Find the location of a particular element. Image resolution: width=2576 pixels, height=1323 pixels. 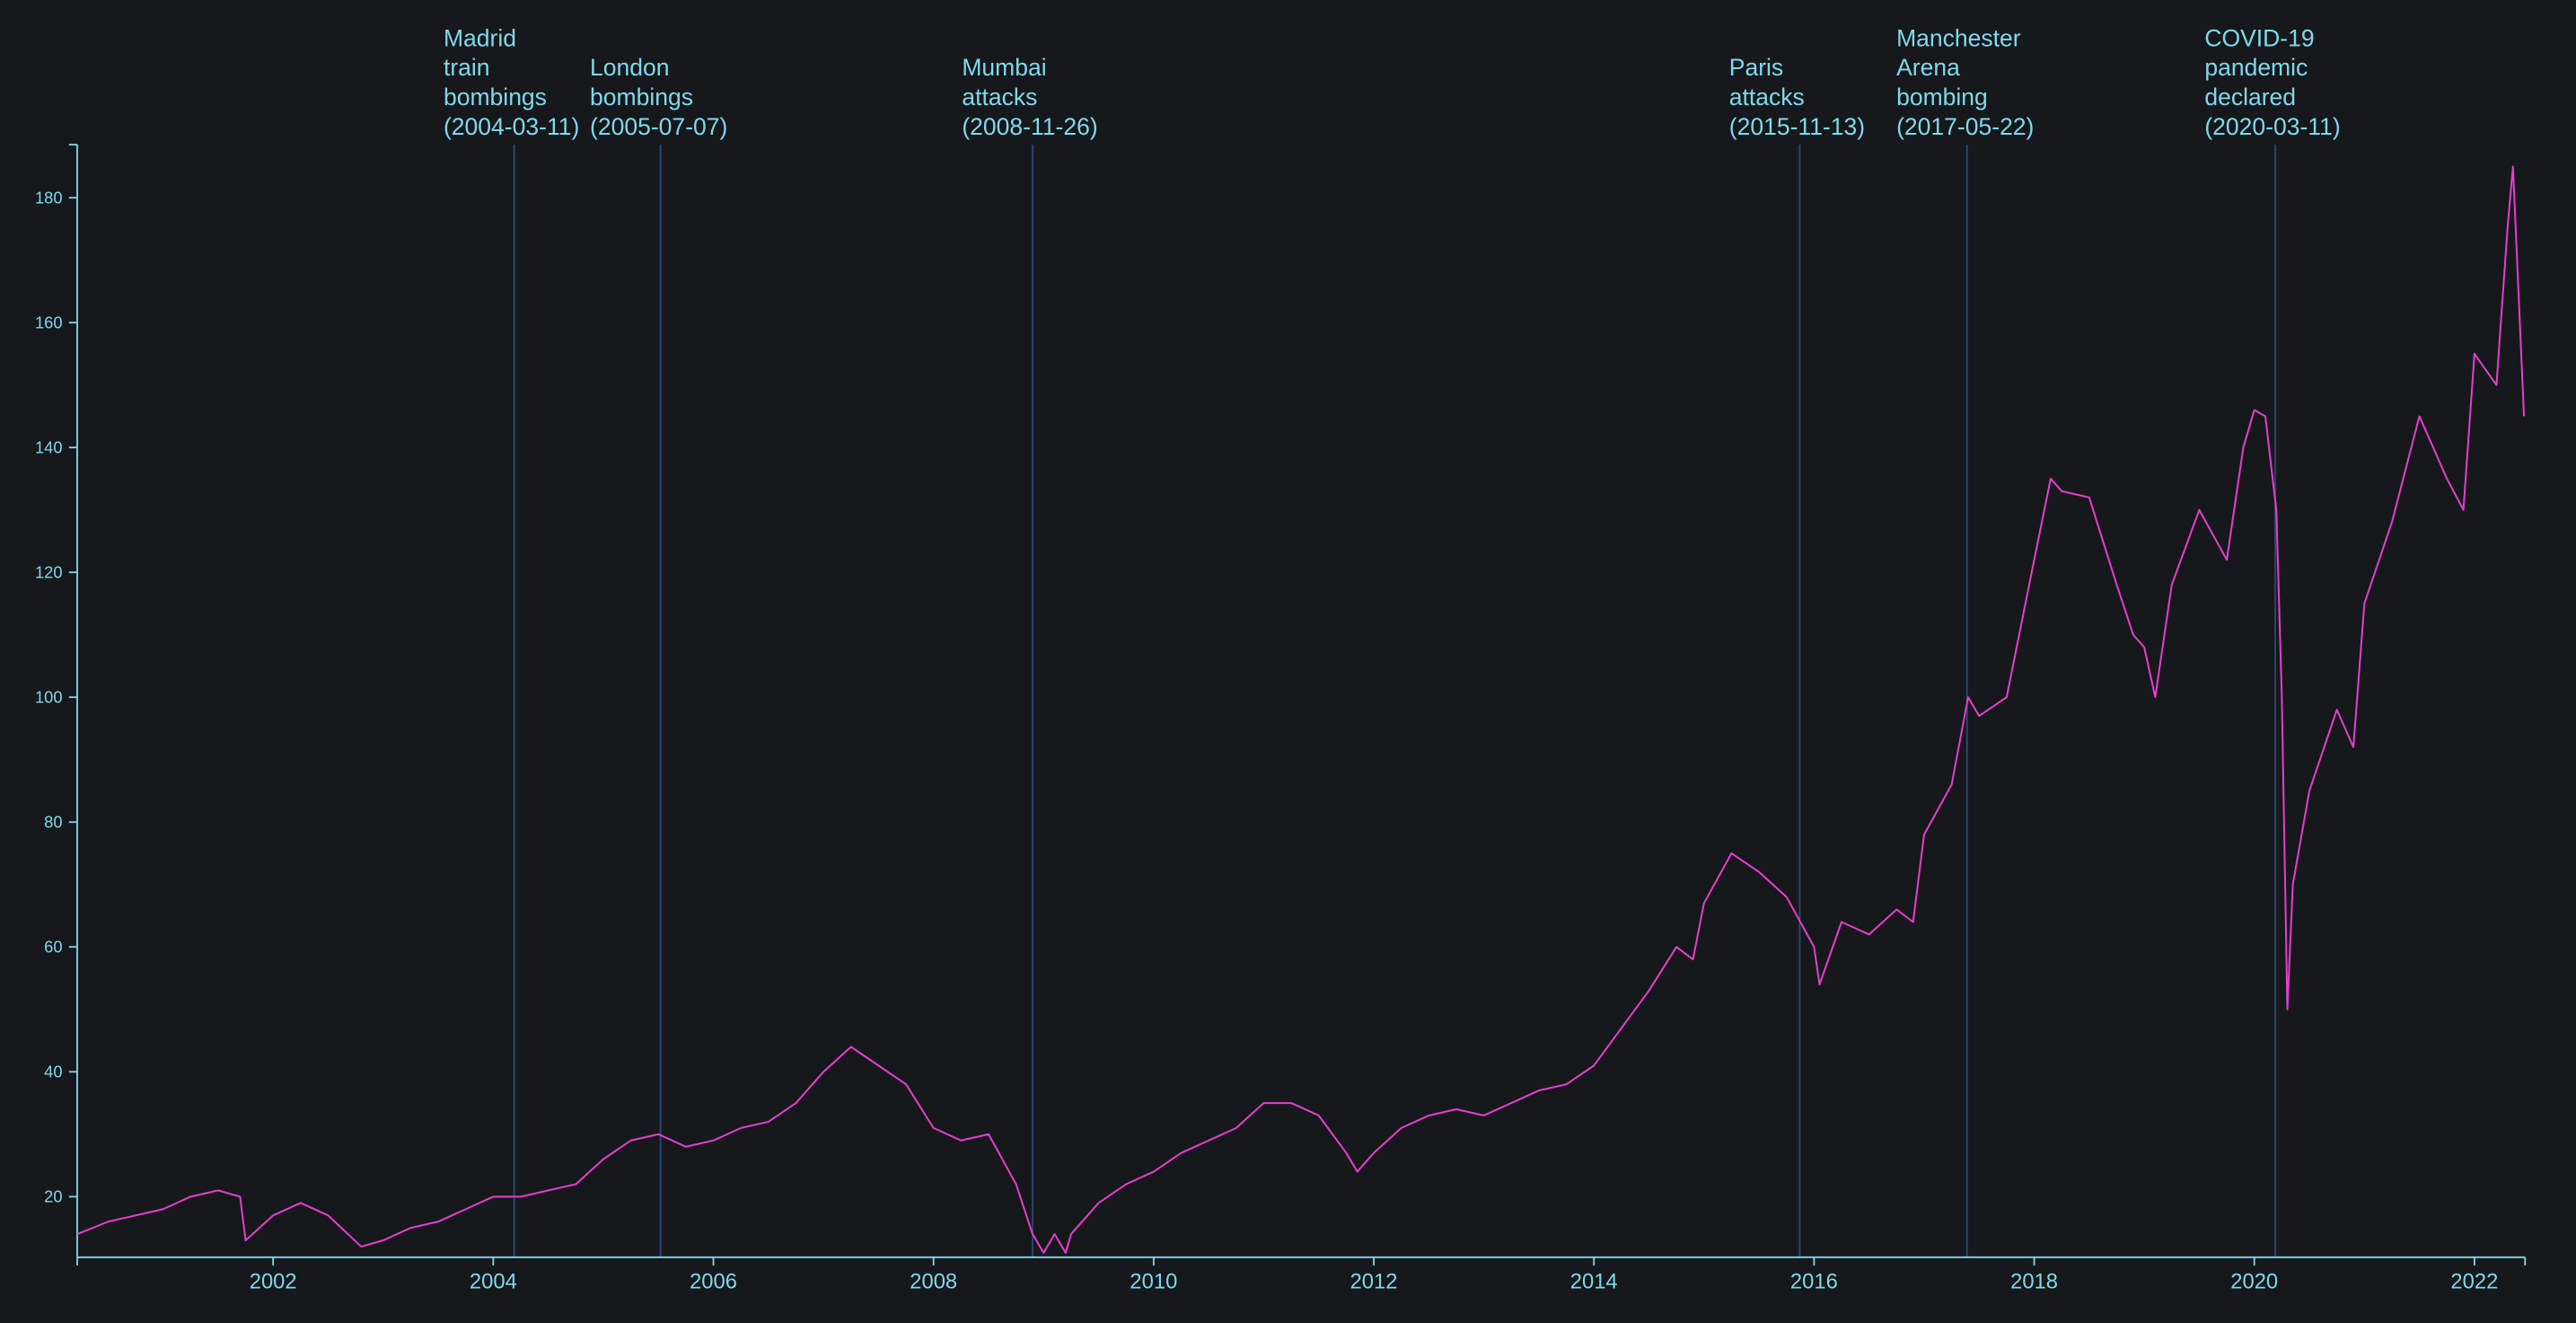

event-label: declared is located at coordinates (2250, 97).